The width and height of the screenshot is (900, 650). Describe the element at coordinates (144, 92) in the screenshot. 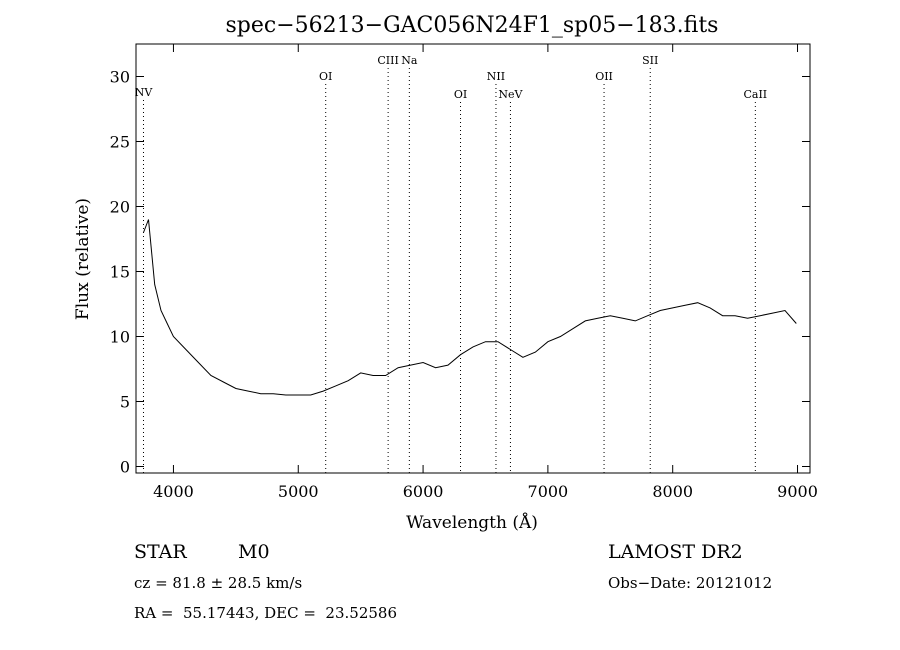

I see `spectral-line-label: NV` at that location.